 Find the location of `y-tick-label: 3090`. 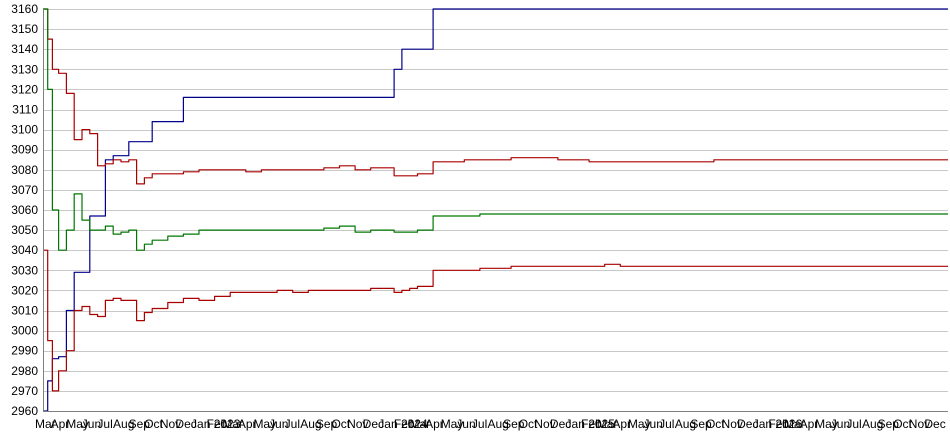

y-tick-label: 3090 is located at coordinates (24, 150).